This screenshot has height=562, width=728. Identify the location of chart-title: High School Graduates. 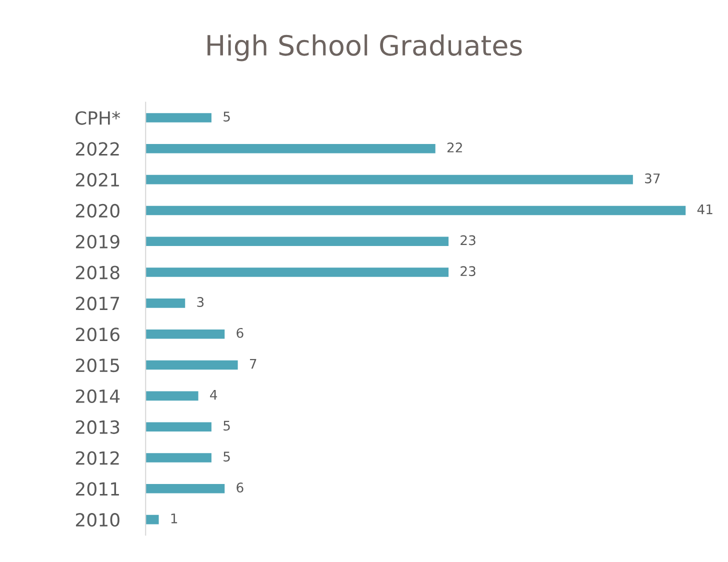
(365, 48).